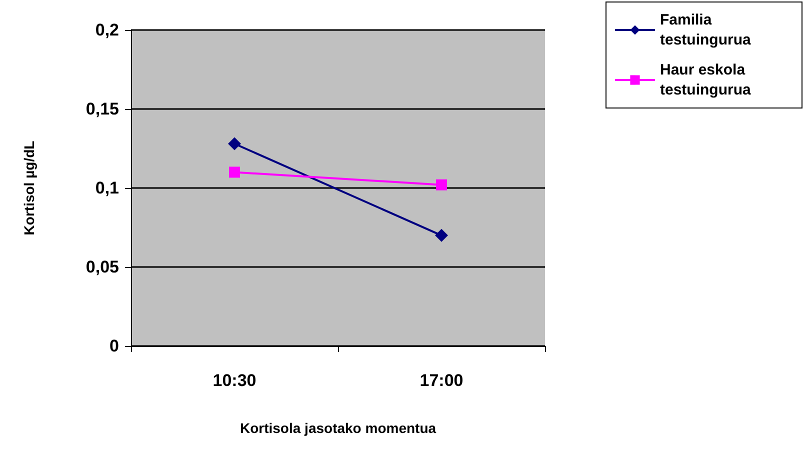 The height and width of the screenshot is (456, 806). Describe the element at coordinates (706, 30) in the screenshot. I see `legend-label: Familia testuingurua` at that location.